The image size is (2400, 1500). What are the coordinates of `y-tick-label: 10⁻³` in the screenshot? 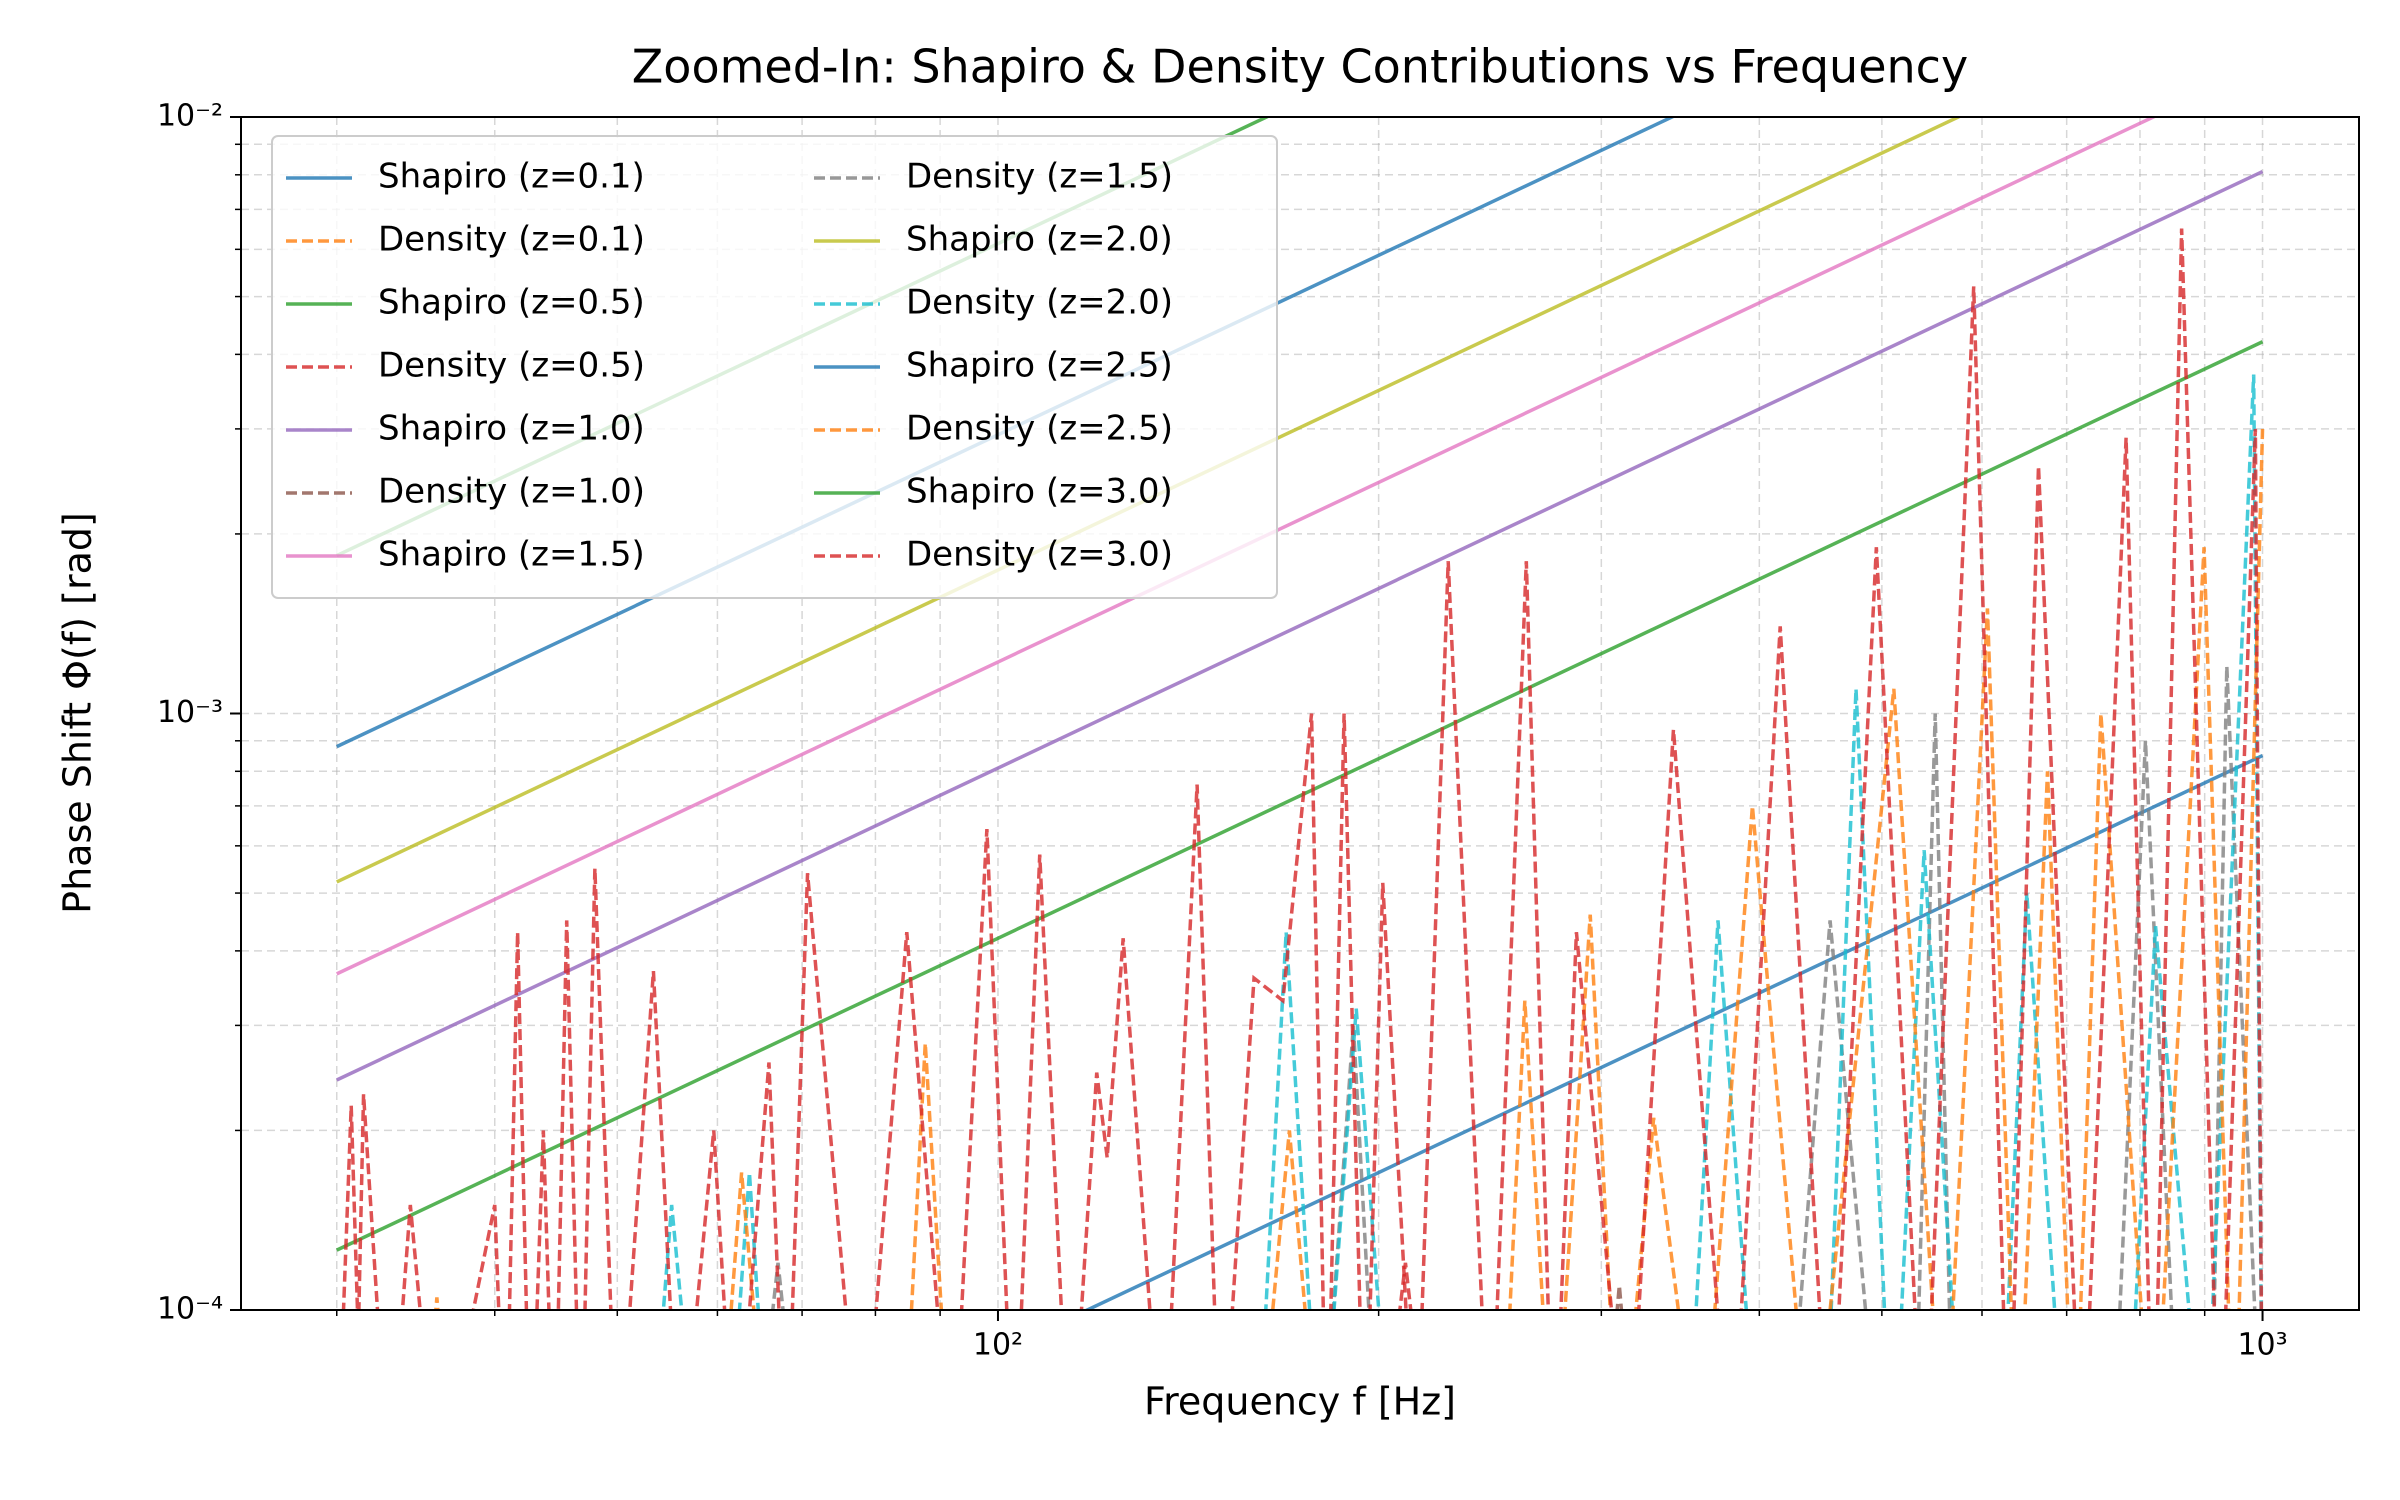 It's located at (190, 712).